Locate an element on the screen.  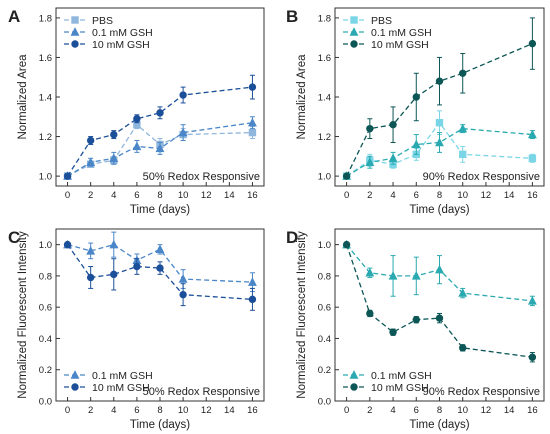
x-tick-label: 0 is located at coordinates (346, 410).